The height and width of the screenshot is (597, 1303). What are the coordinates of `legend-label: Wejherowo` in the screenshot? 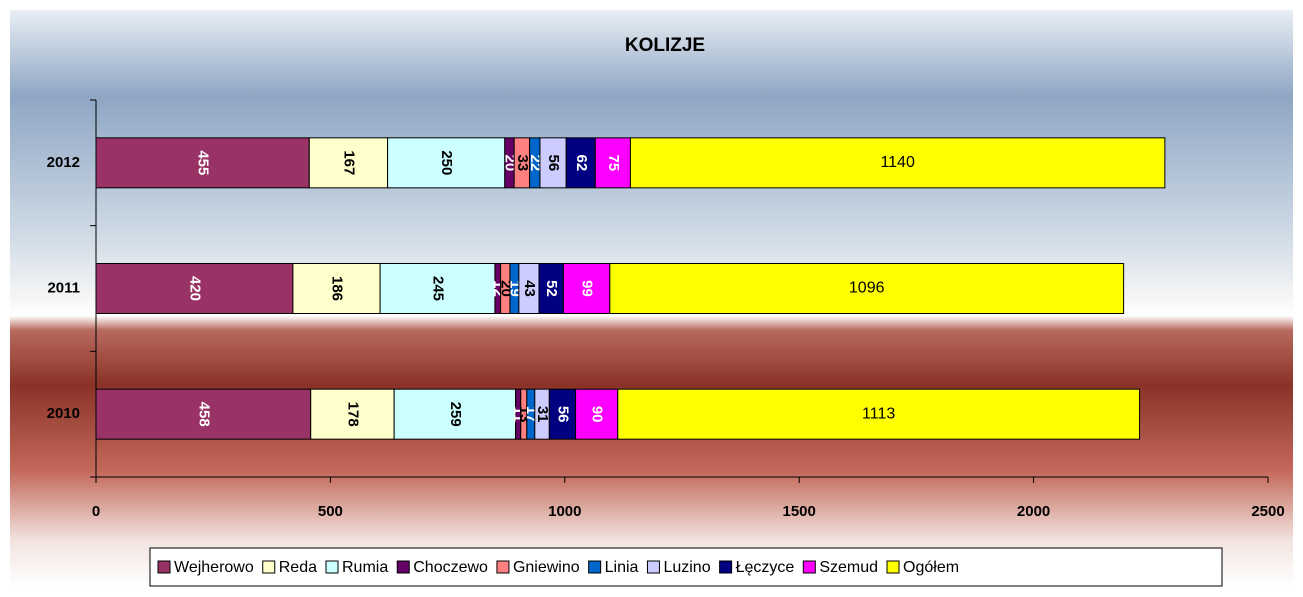 It's located at (214, 567).